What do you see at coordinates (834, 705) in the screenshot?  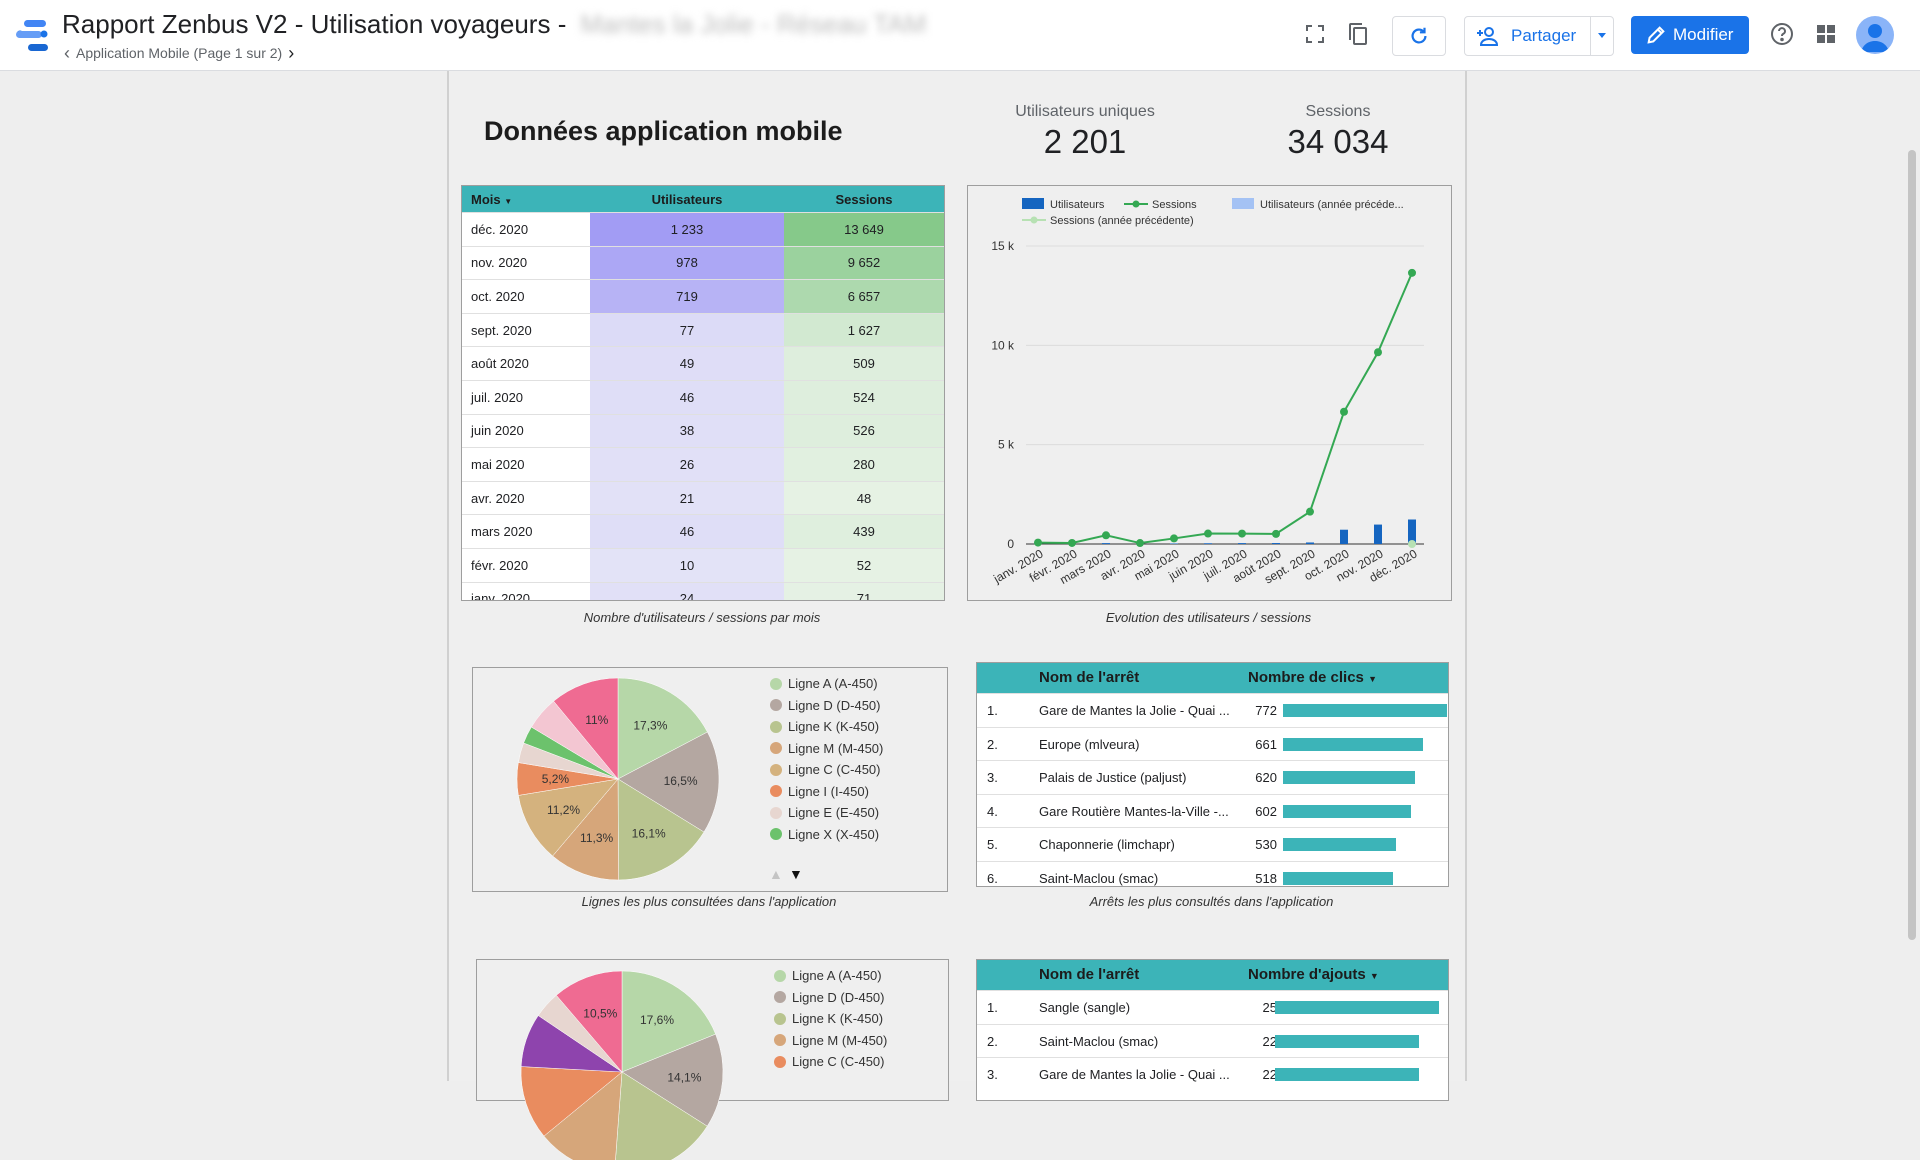 I see `legend-label: Ligne D (D-450)` at bounding box center [834, 705].